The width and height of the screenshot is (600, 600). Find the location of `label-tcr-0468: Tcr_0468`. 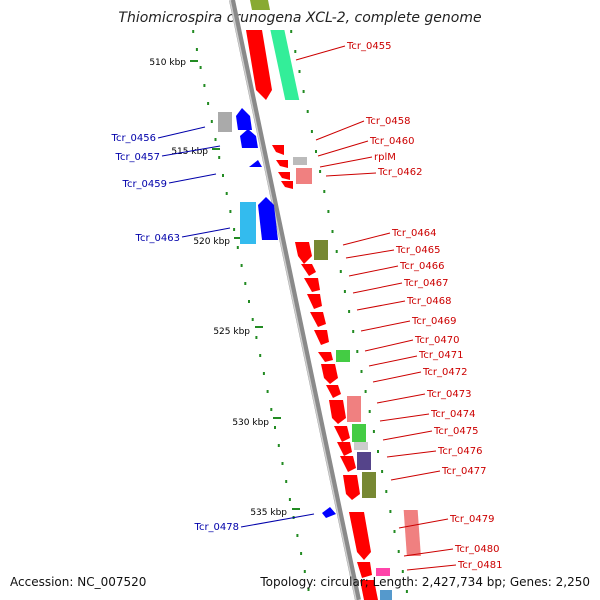

label-tcr-0468: Tcr_0468 is located at coordinates (428, 301).